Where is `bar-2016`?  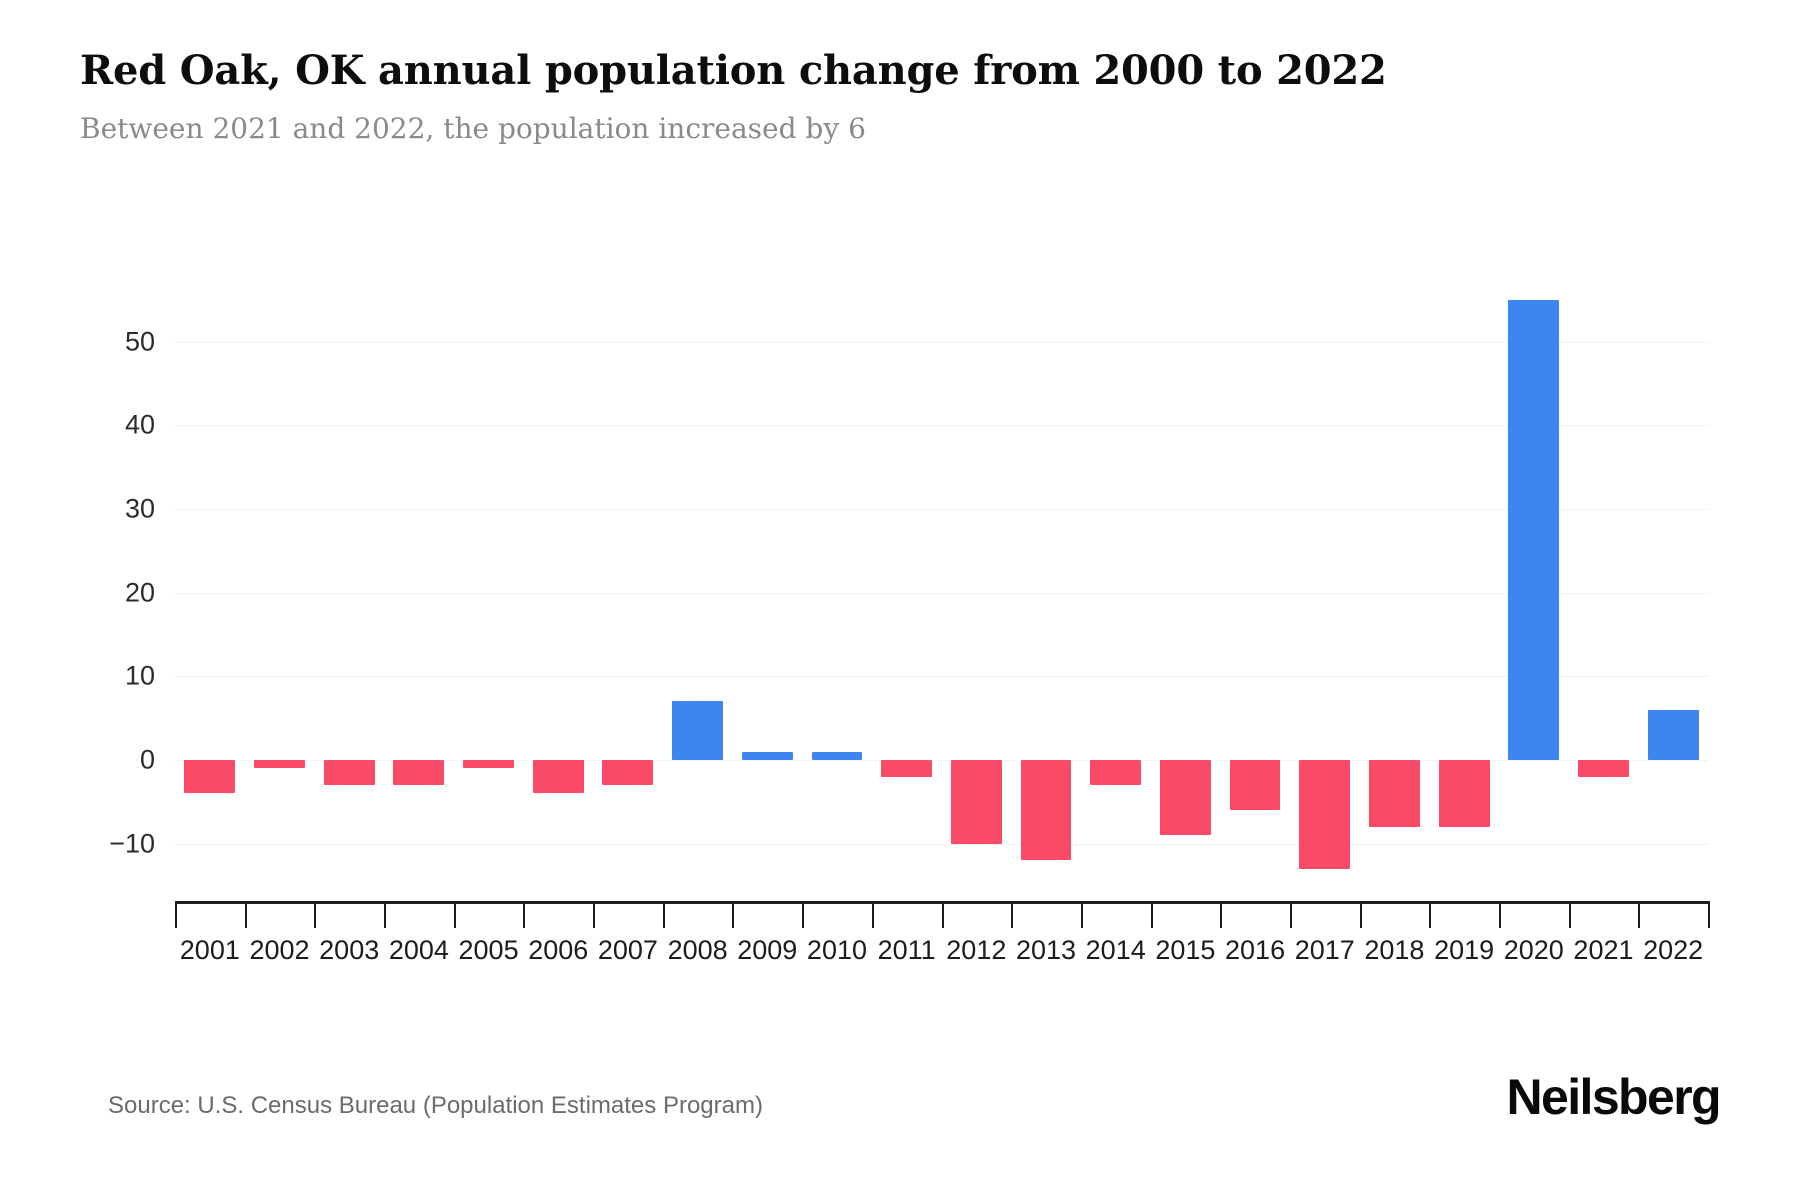 bar-2016 is located at coordinates (1255, 785).